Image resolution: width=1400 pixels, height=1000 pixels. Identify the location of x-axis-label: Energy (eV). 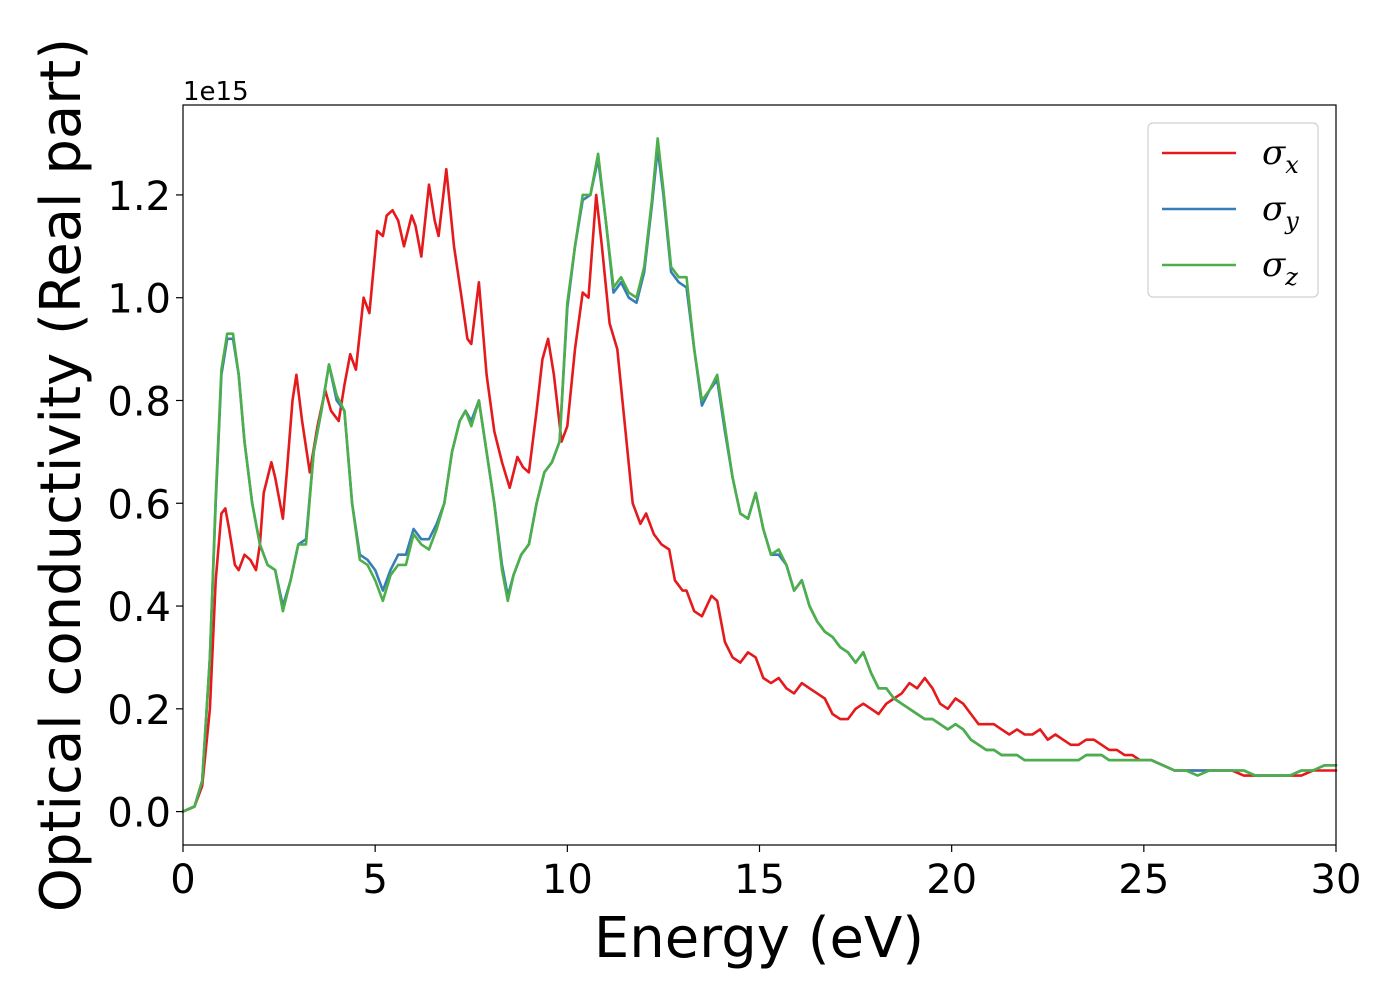
(759, 938).